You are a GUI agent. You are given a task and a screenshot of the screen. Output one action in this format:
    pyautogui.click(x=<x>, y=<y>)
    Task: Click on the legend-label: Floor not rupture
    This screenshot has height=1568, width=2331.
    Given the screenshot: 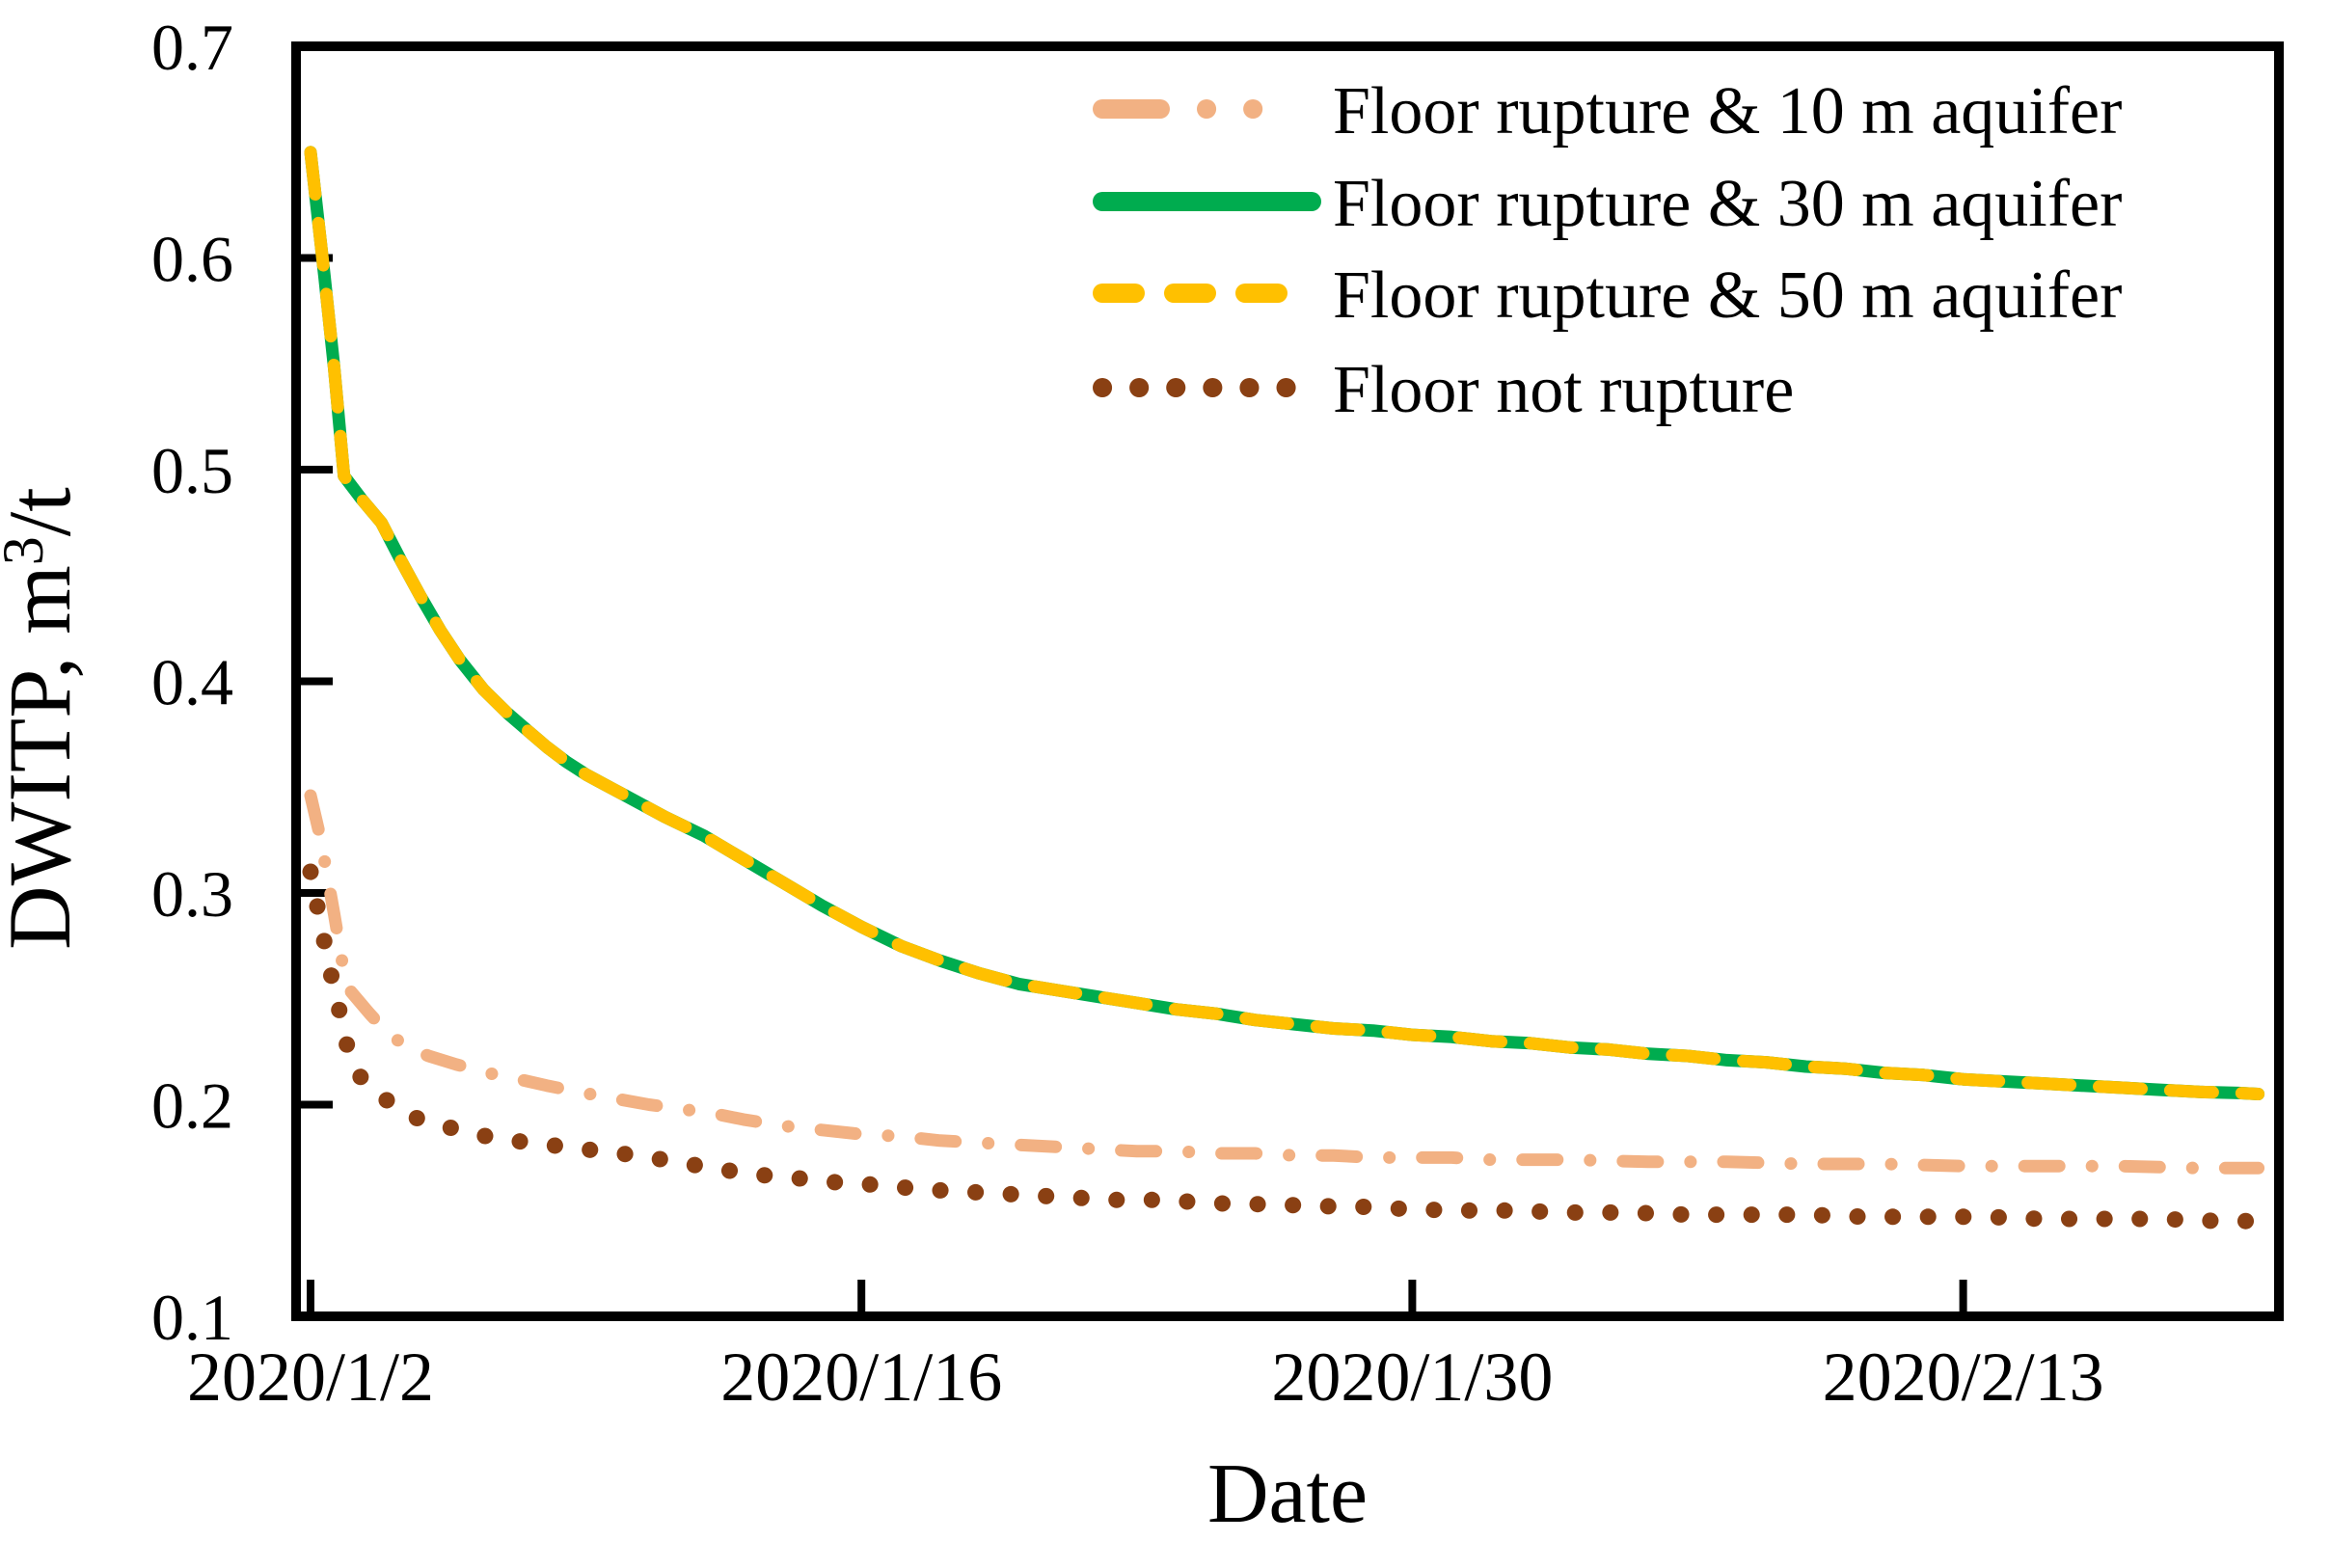 What is the action you would take?
    pyautogui.click(x=1563, y=390)
    